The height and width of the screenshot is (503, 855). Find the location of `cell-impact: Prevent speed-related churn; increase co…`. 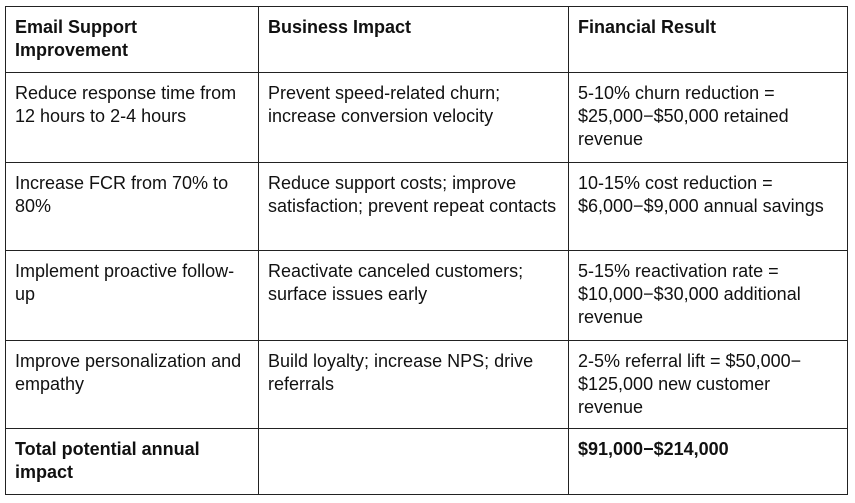

cell-impact: Prevent speed-related churn; increase co… is located at coordinates (413, 117).